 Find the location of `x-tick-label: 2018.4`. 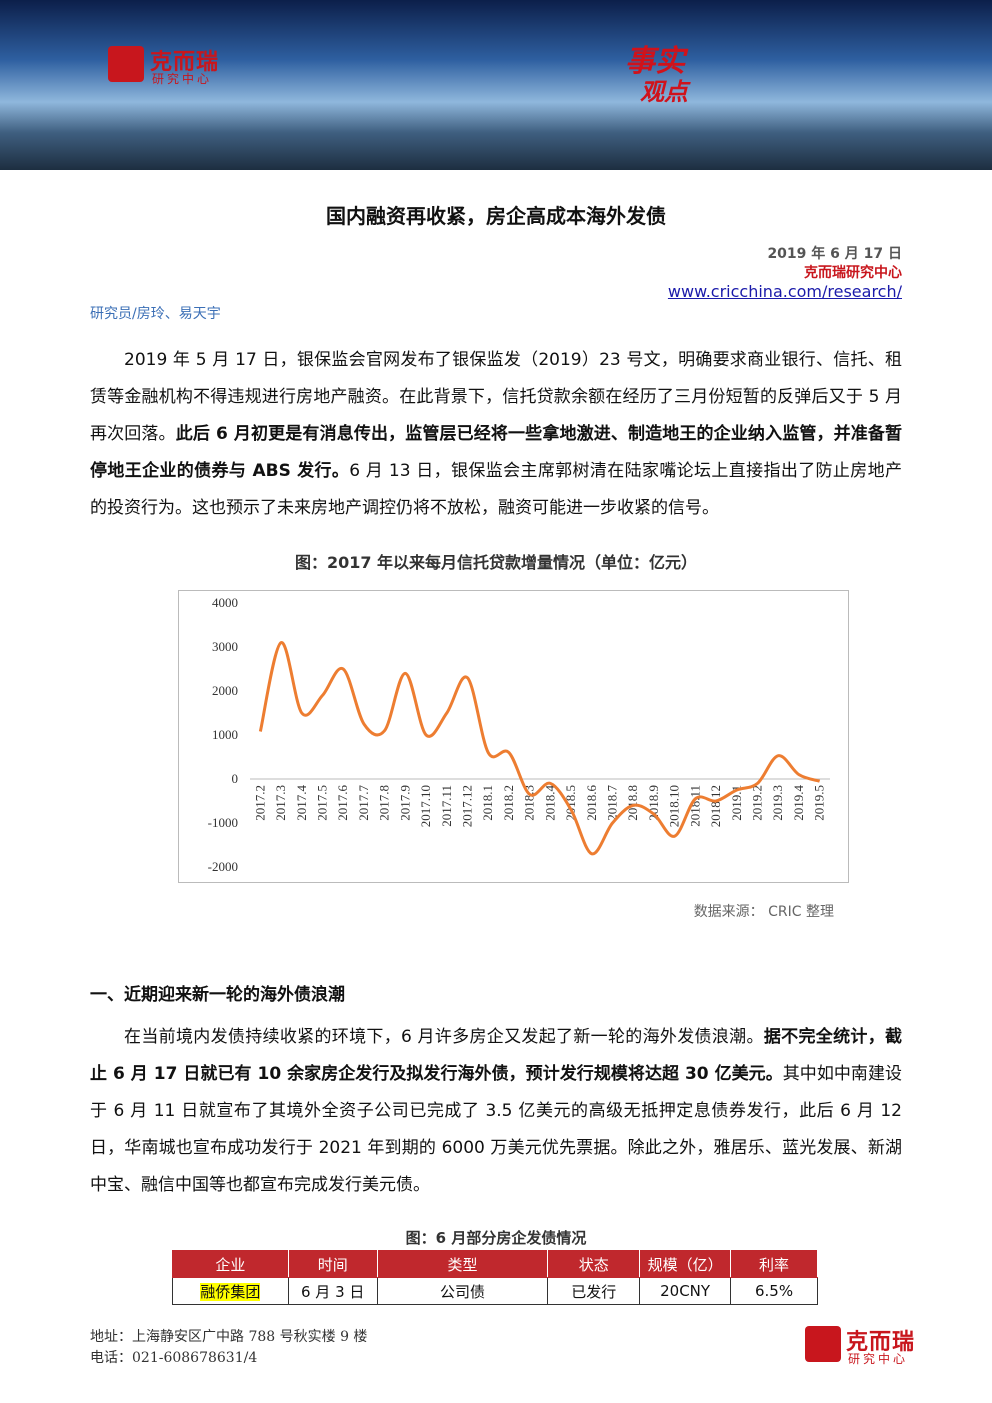

x-tick-label: 2018.4 is located at coordinates (549, 803).